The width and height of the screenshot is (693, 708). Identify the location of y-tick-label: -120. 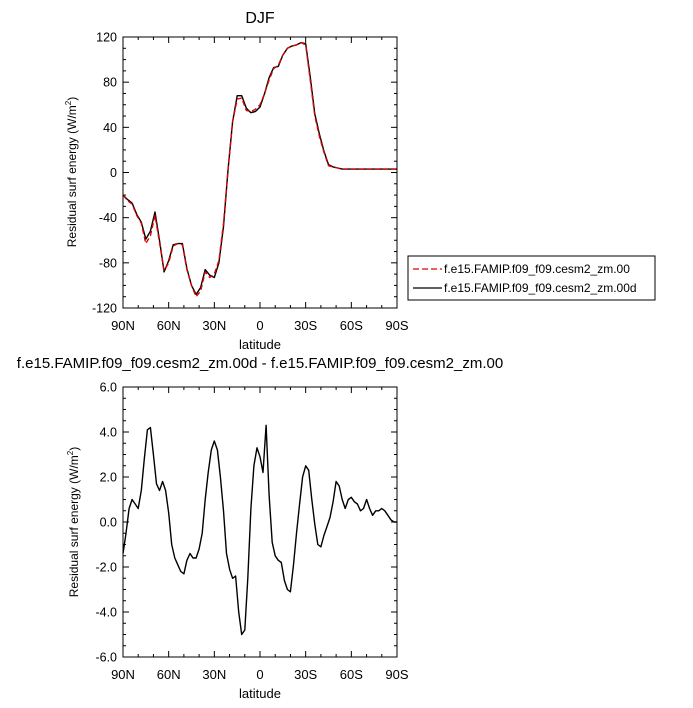
(104, 309).